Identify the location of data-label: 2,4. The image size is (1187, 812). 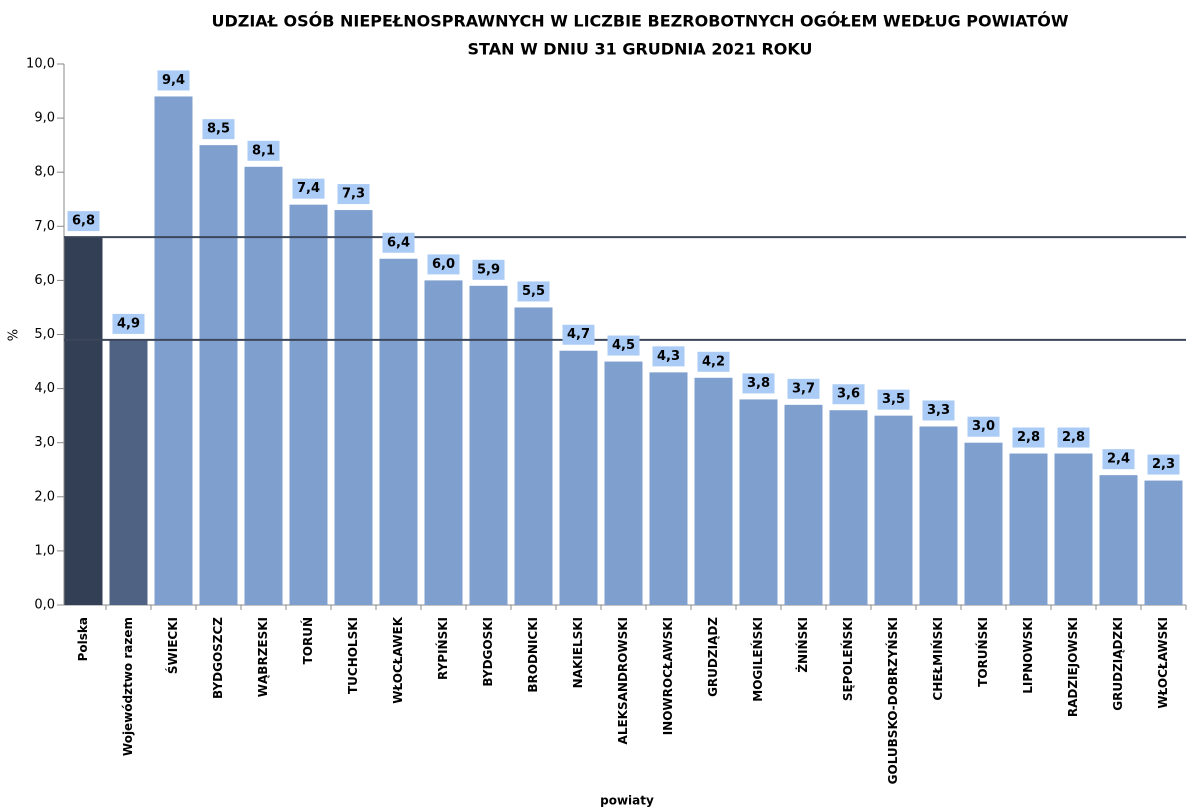
(1118, 459).